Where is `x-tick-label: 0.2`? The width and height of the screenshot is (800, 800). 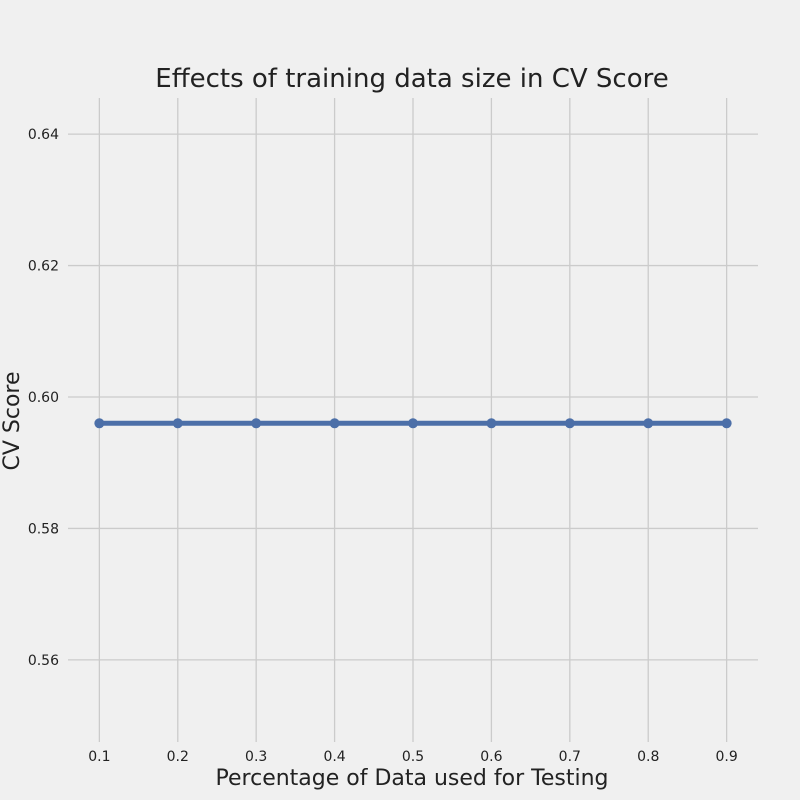 x-tick-label: 0.2 is located at coordinates (178, 757).